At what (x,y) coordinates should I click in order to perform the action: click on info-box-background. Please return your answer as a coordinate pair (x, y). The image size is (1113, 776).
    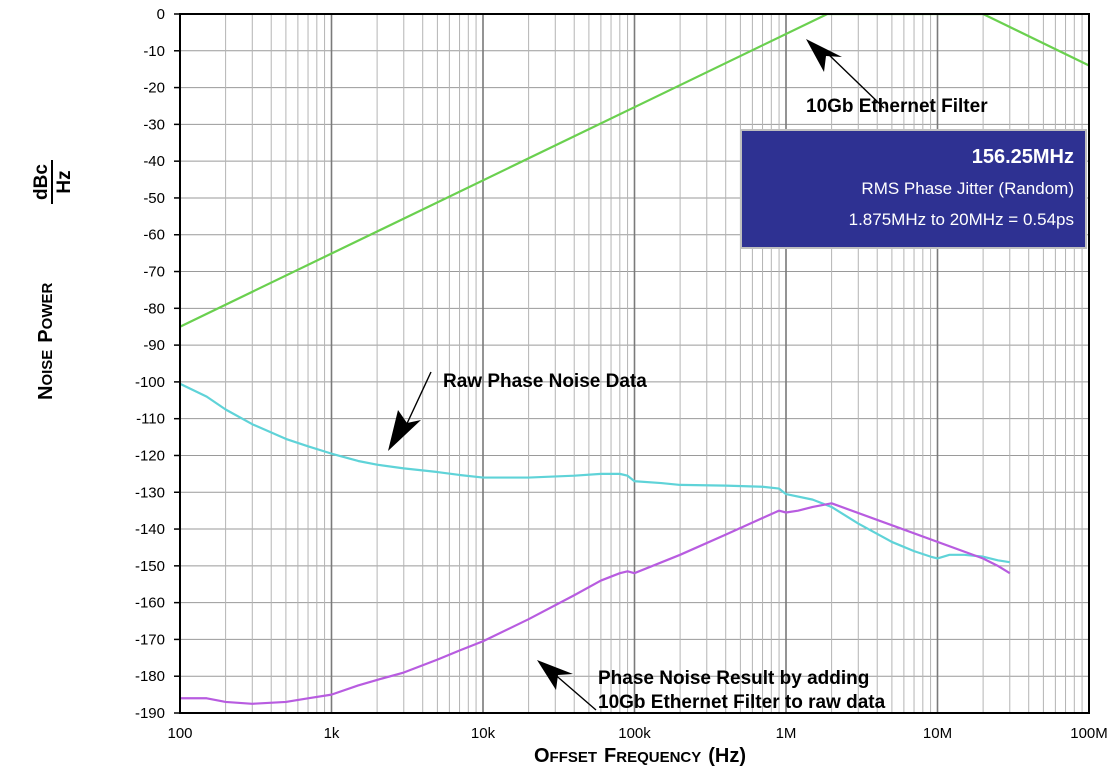
    Looking at the image, I should click on (913, 189).